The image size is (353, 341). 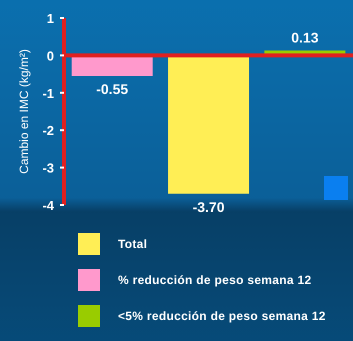 What do you see at coordinates (50, 56) in the screenshot?
I see `y-tick-label: 0` at bounding box center [50, 56].